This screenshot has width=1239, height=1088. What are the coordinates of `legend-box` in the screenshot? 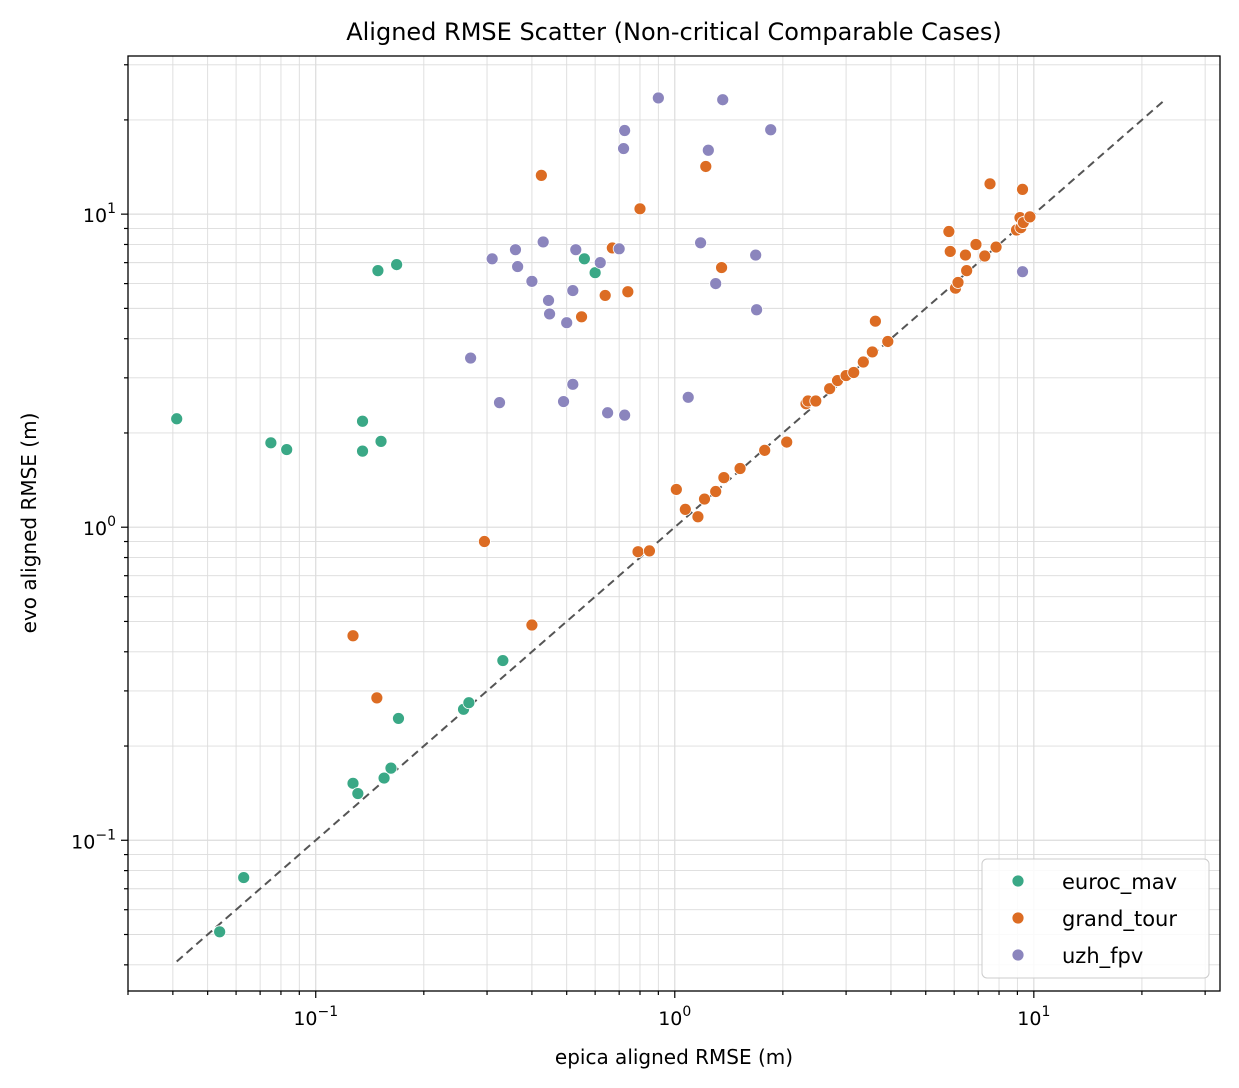 It's located at (1095, 918).